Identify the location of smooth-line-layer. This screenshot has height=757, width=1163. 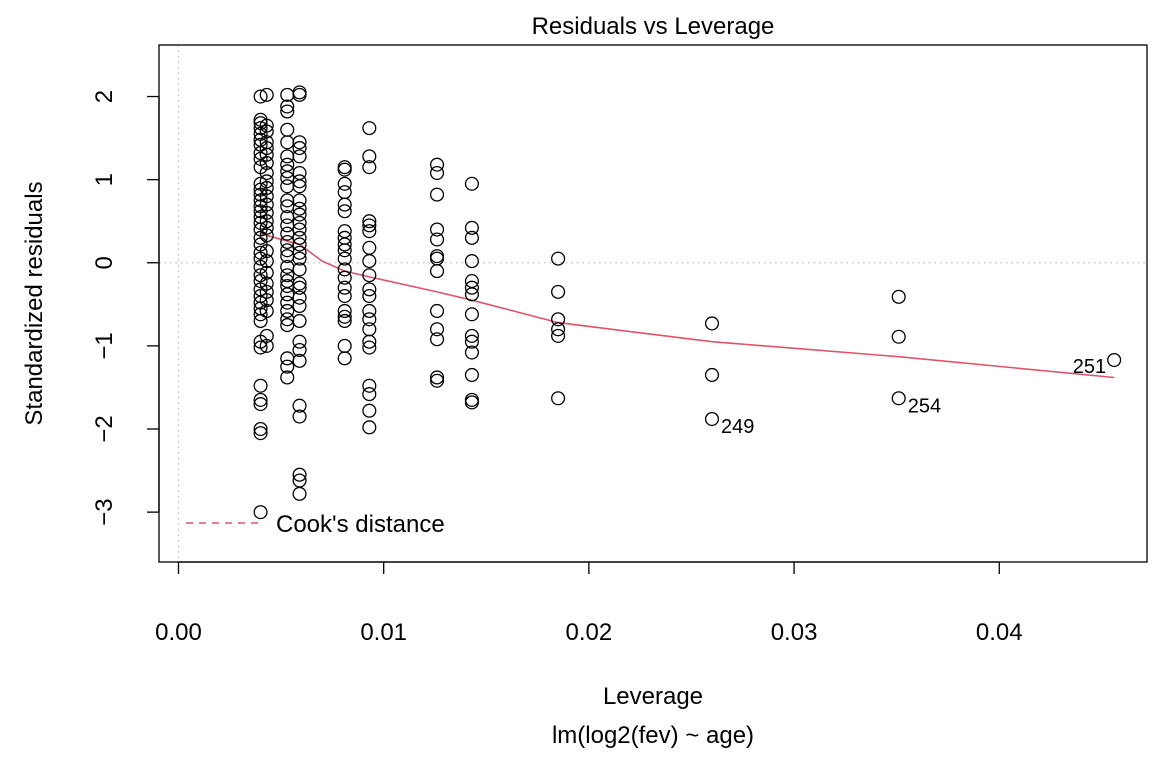
(687, 305).